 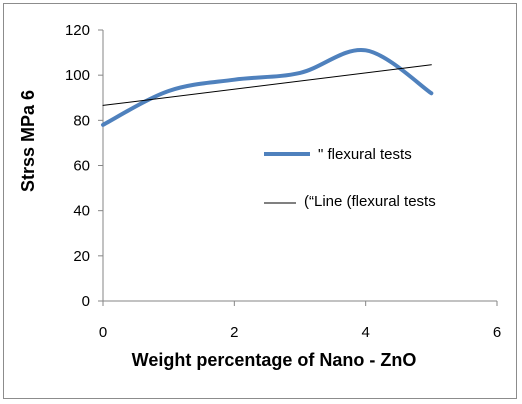 I want to click on x-tick-label: 0, so click(x=103, y=332).